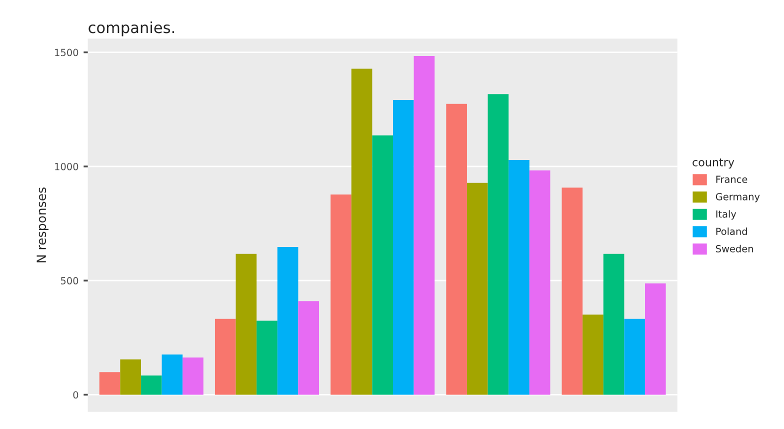 Image resolution: width=784 pixels, height=429 pixels. Describe the element at coordinates (66, 166) in the screenshot. I see `y-tick-label: 1000` at that location.